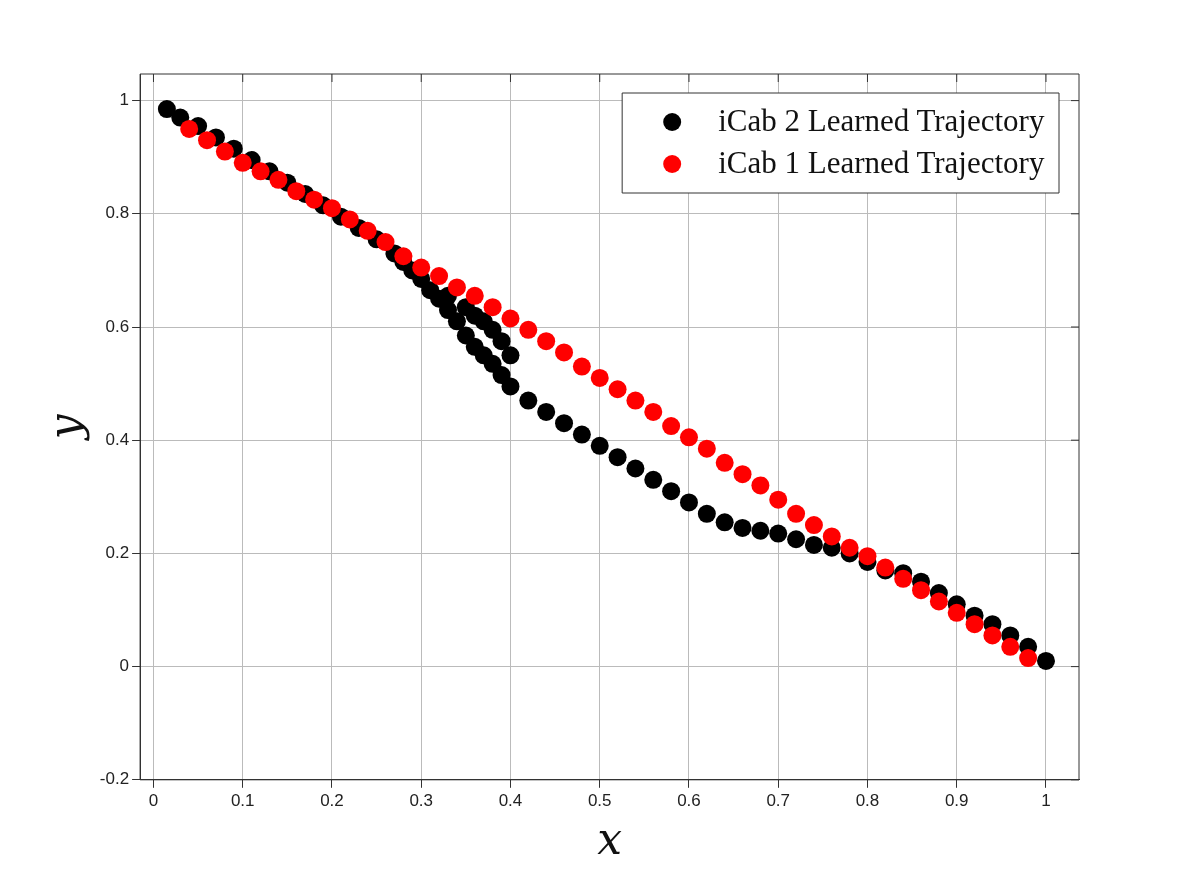 The width and height of the screenshot is (1189, 891). Describe the element at coordinates (64, 427) in the screenshot. I see `y-axis-title: y` at that location.